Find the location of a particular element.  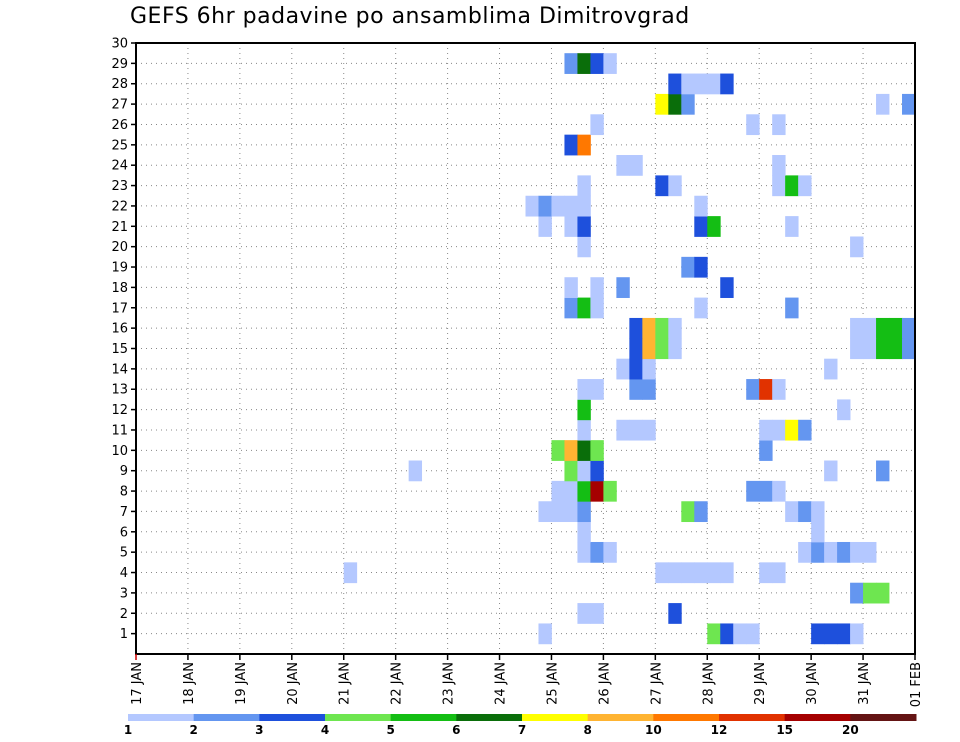

y-tick-label: 28 is located at coordinates (119, 84).